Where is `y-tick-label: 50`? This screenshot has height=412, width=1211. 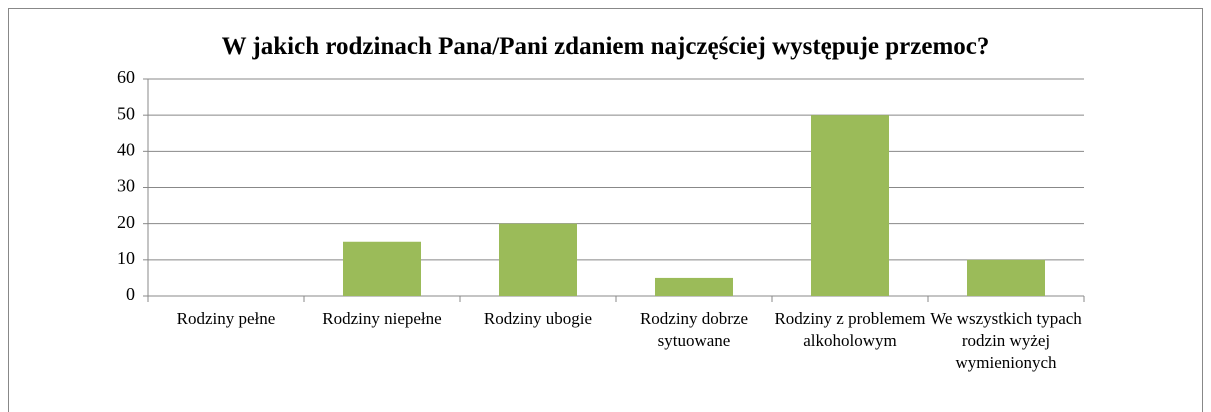
y-tick-label: 50 is located at coordinates (126, 113).